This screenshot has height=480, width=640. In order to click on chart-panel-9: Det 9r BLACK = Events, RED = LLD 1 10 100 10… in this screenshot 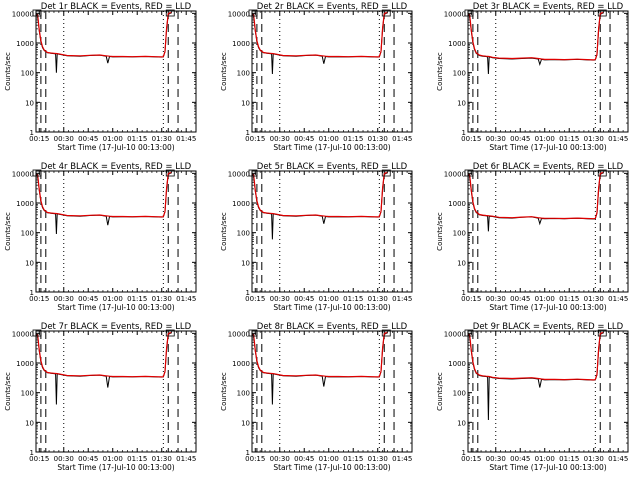, I will do `click(532, 397)`.